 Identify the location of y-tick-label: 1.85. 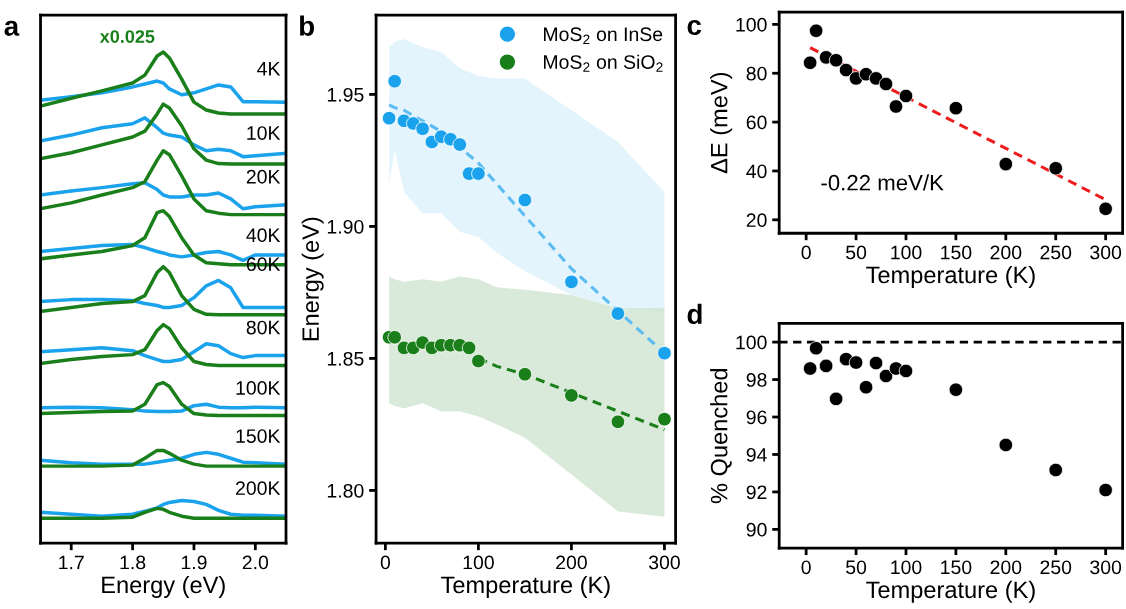
(345, 358).